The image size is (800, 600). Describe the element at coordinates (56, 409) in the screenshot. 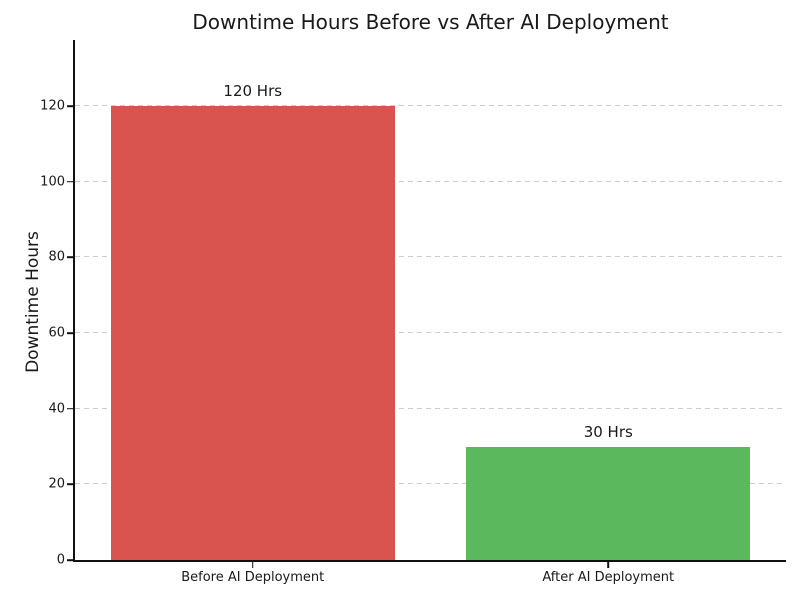

I see `y-tick-label-40: 40` at that location.